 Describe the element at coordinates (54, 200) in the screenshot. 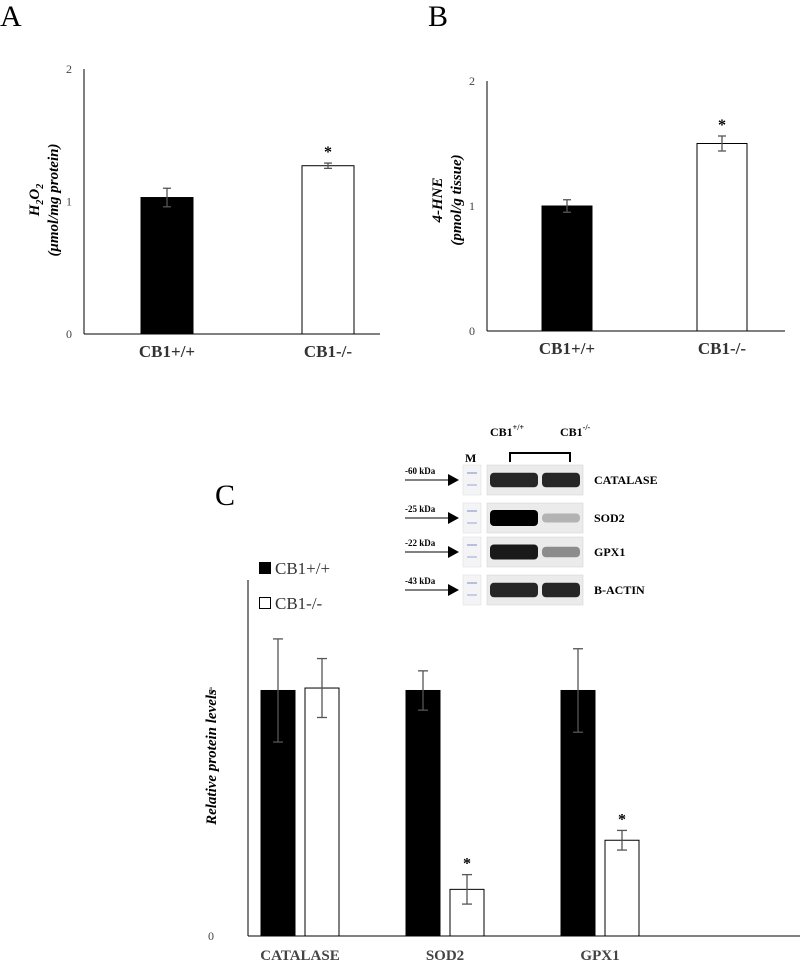

I see `chart-a-y-axis-label-line2: (μmol/mg protein)` at that location.